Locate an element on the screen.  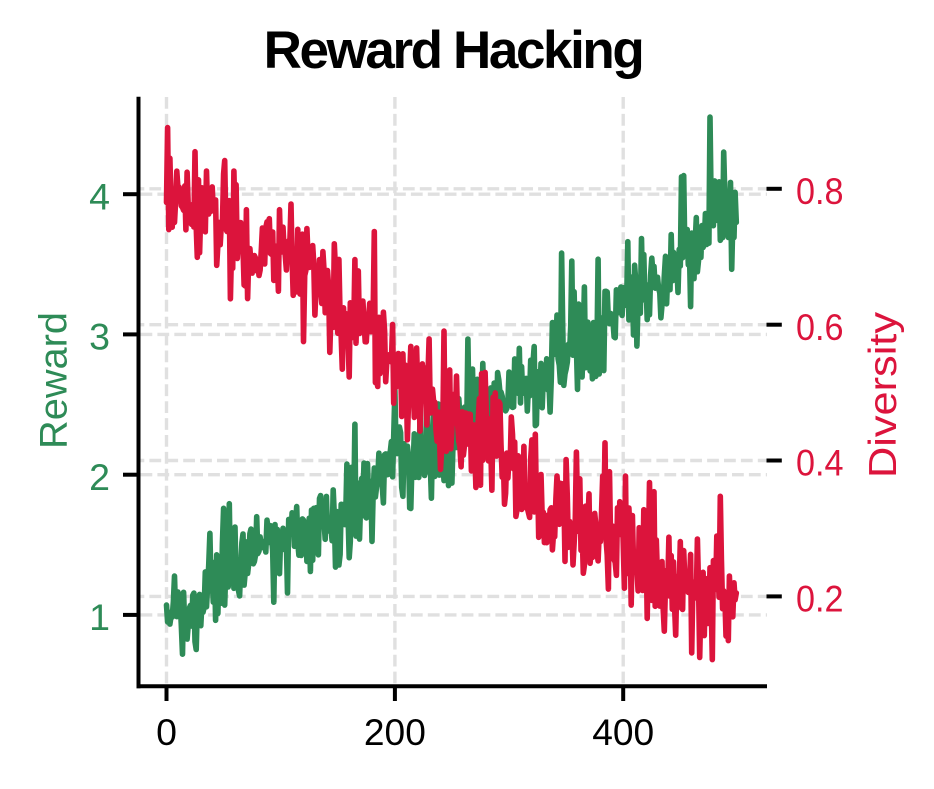
svg-text: 1 is located at coordinates (99, 617).